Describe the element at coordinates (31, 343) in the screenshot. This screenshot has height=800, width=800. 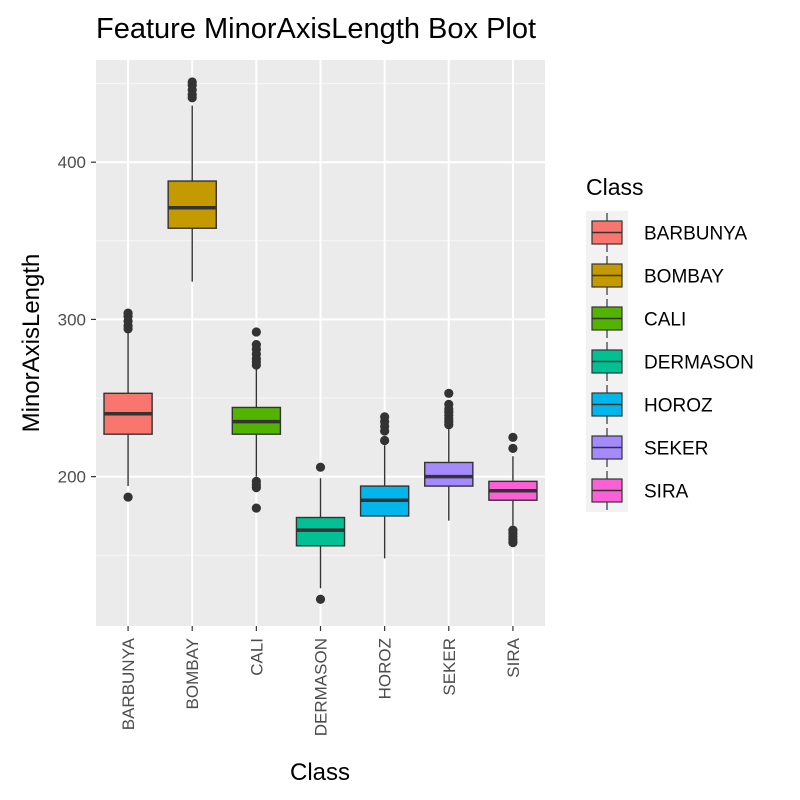
I see `y-axis-title: MinorAxisLength` at that location.